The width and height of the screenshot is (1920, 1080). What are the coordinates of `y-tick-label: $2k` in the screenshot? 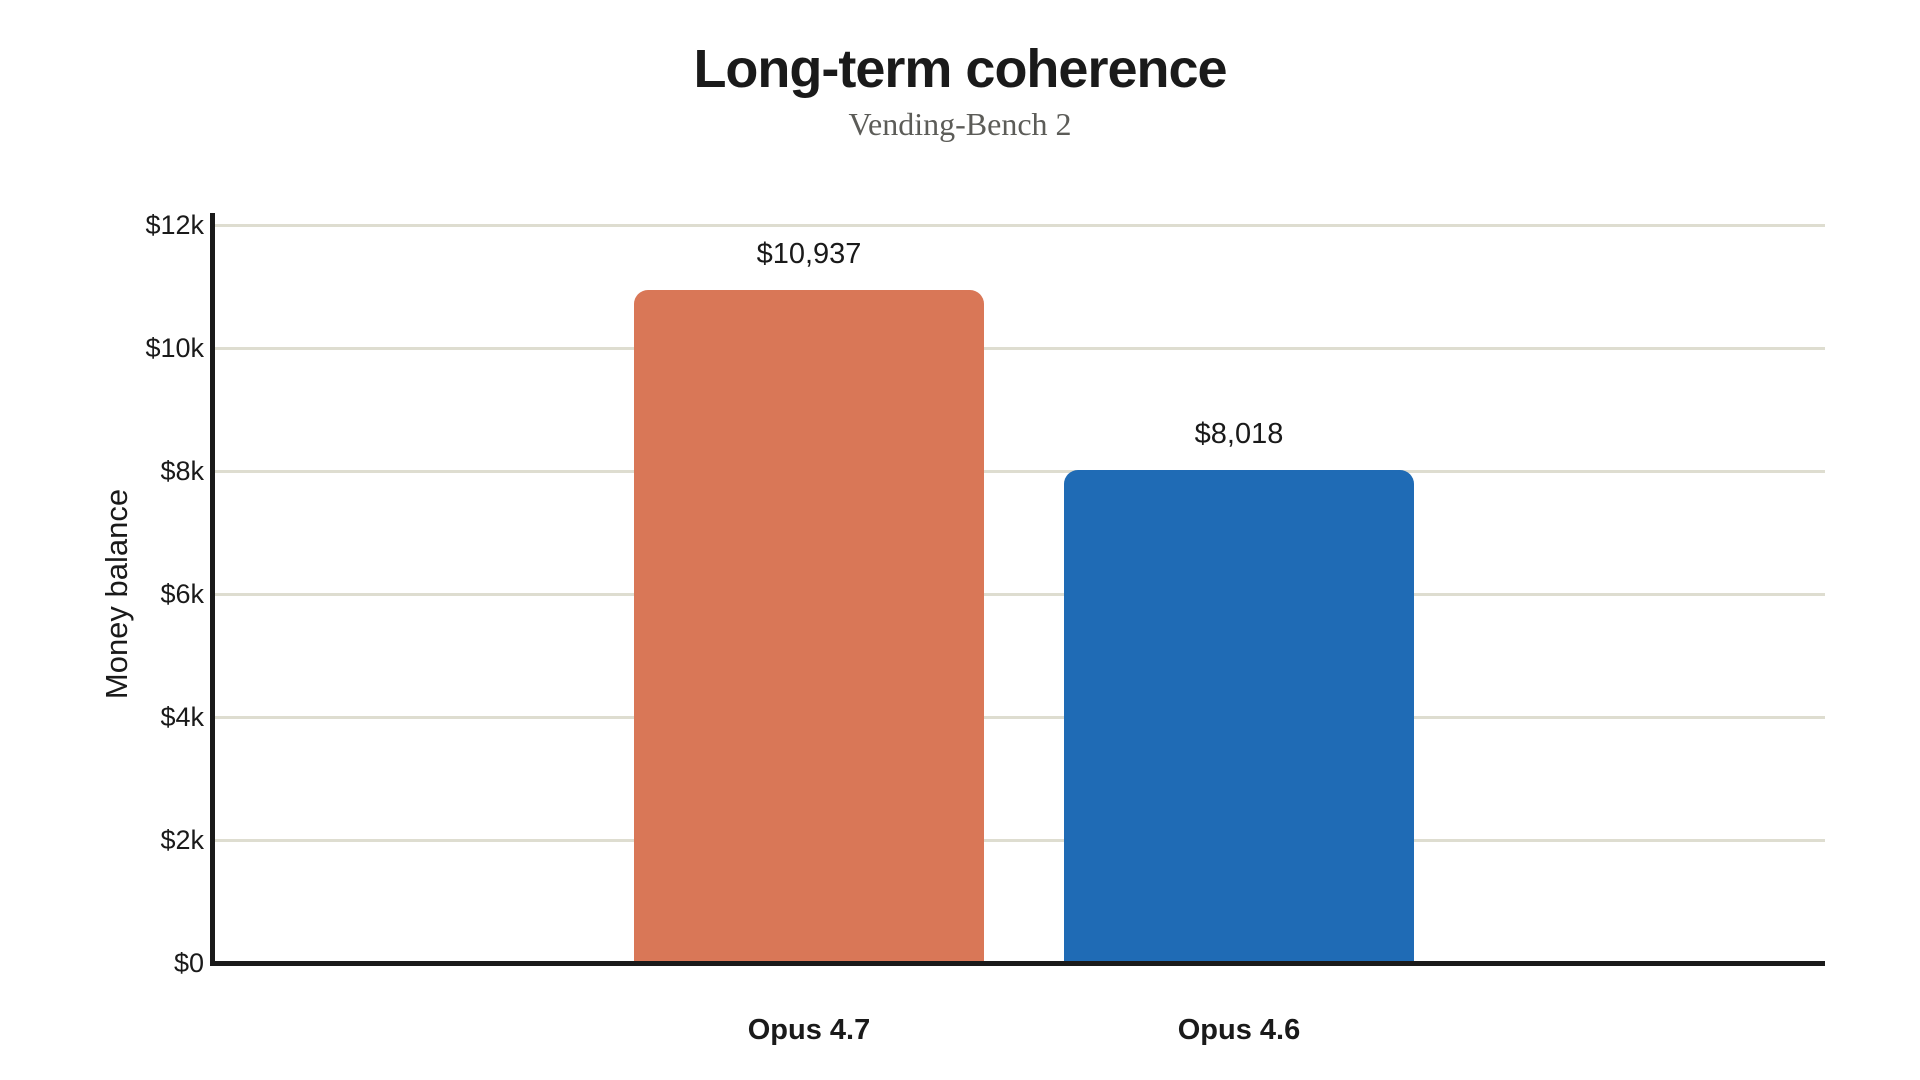 It's located at (182, 840).